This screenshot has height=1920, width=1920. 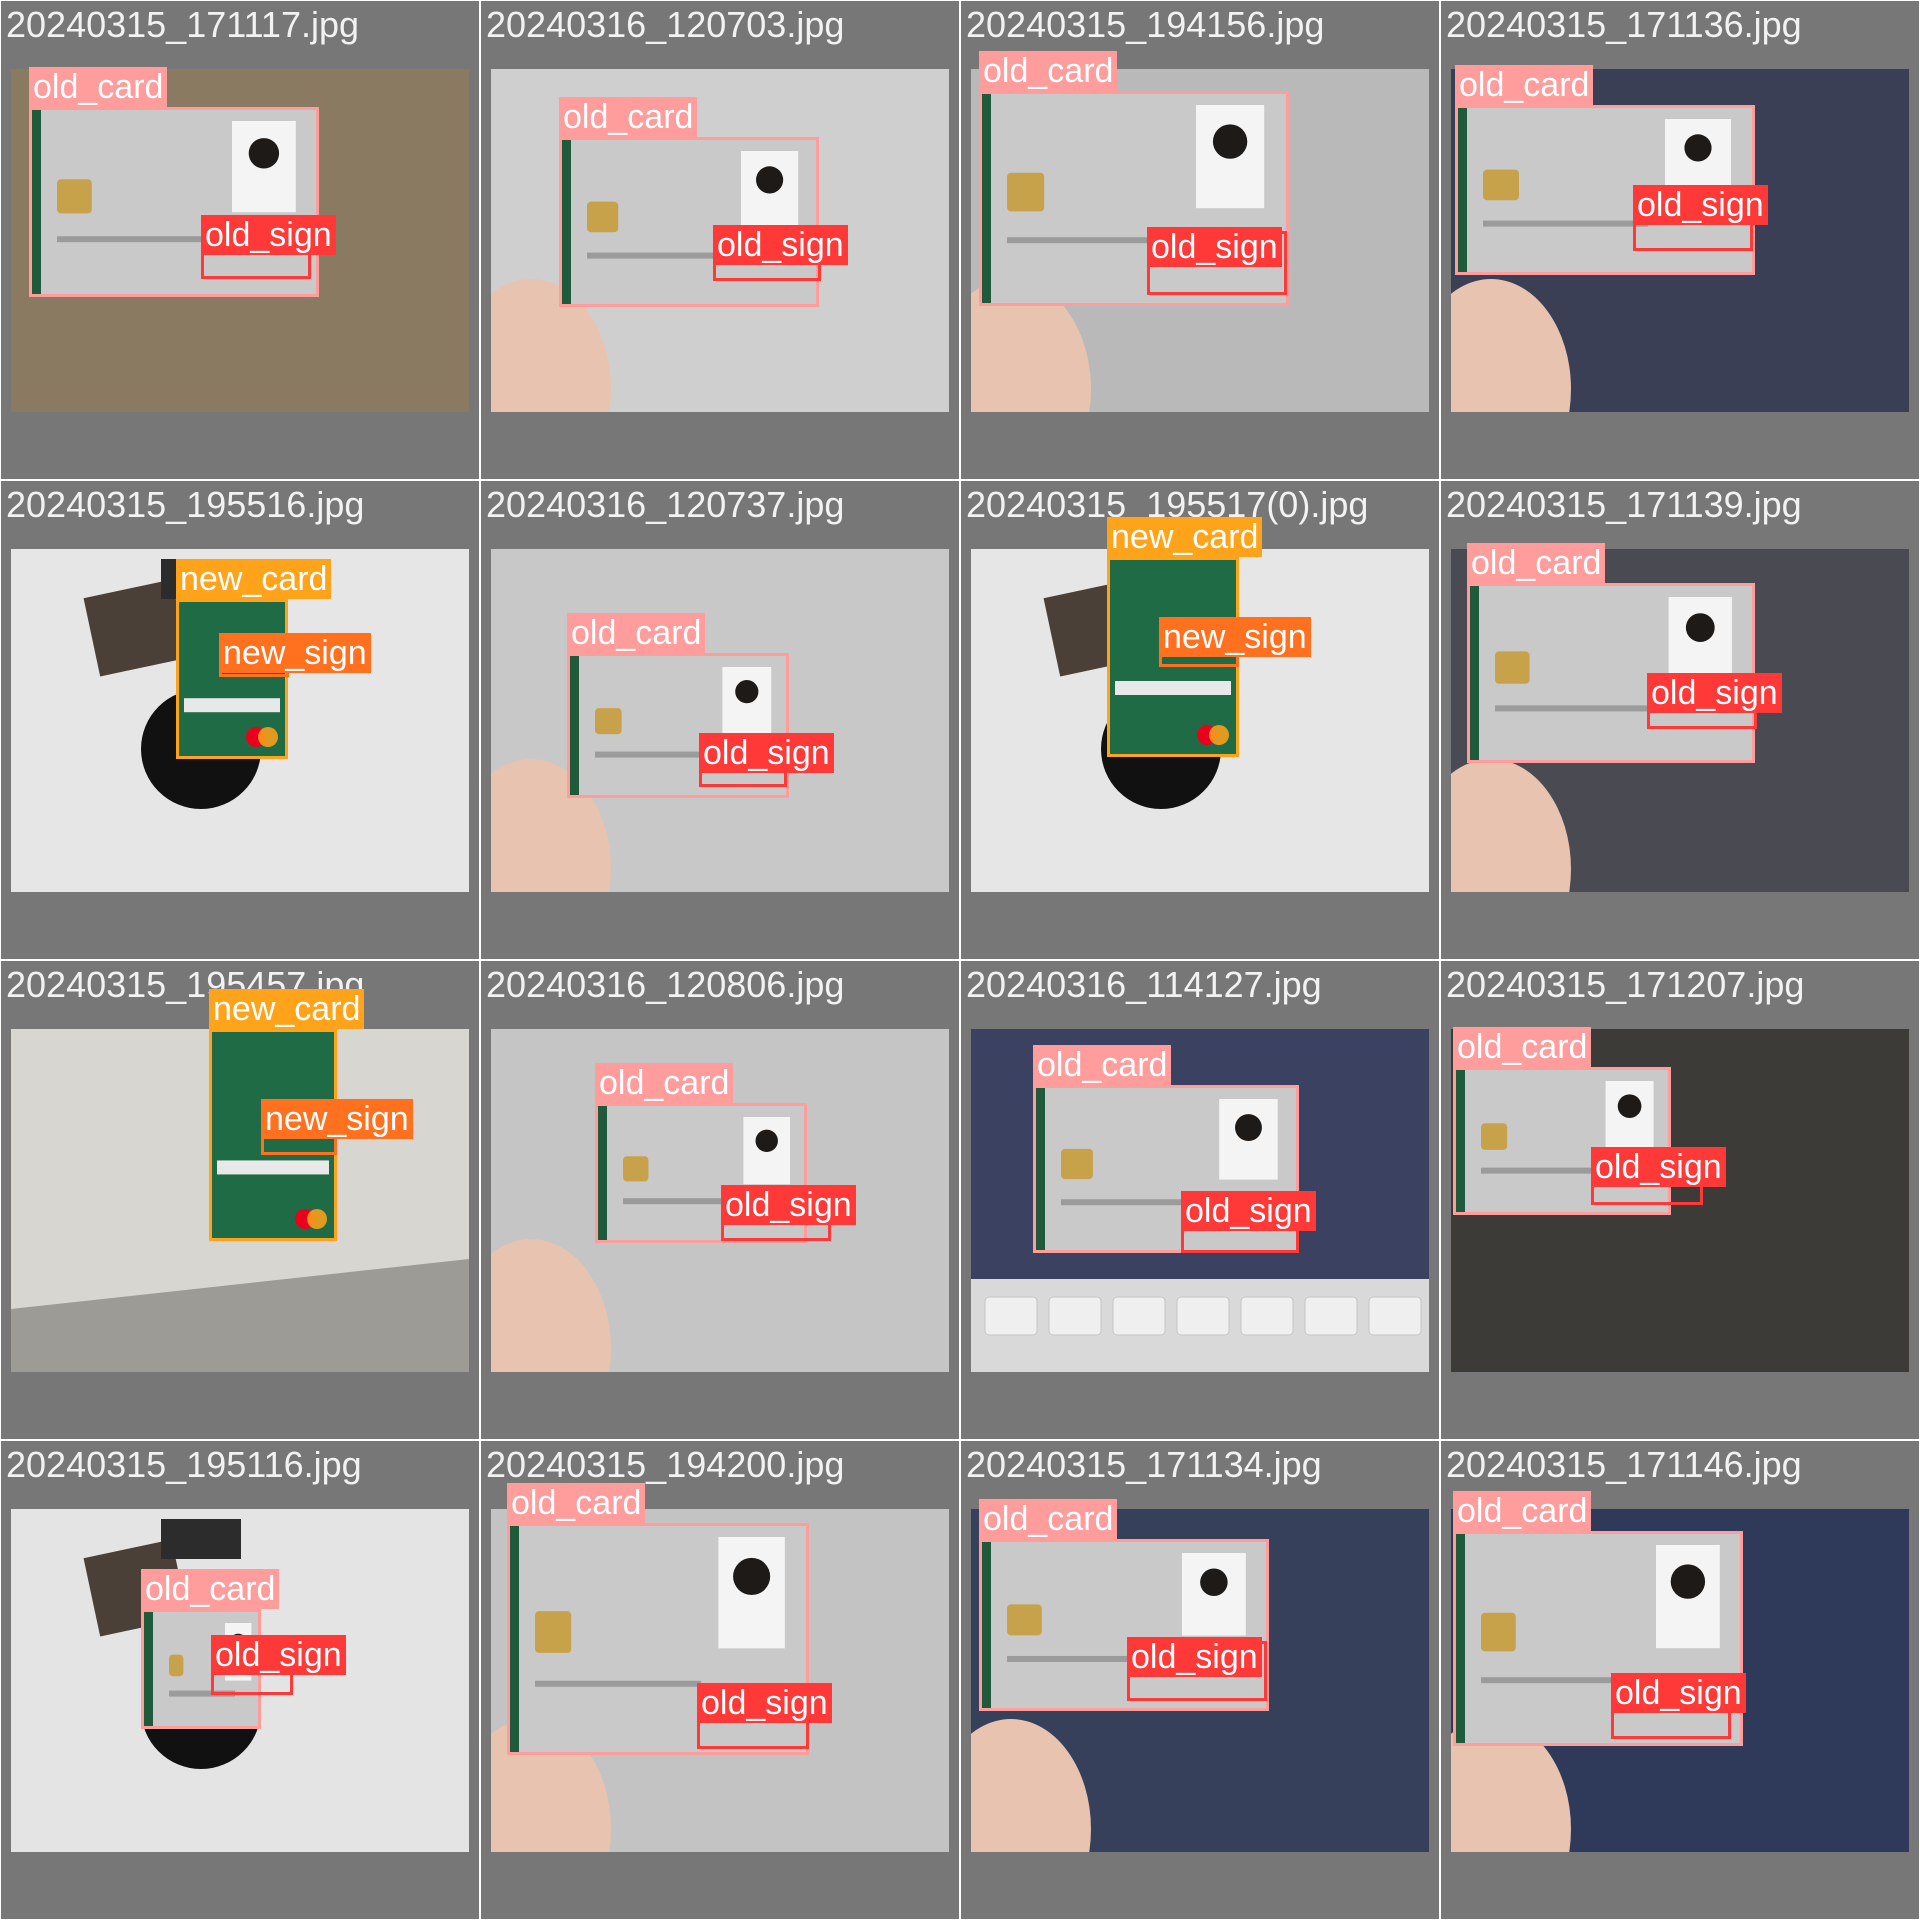 I want to click on file-name: 20240315_194156.jpg, so click(x=1145, y=24).